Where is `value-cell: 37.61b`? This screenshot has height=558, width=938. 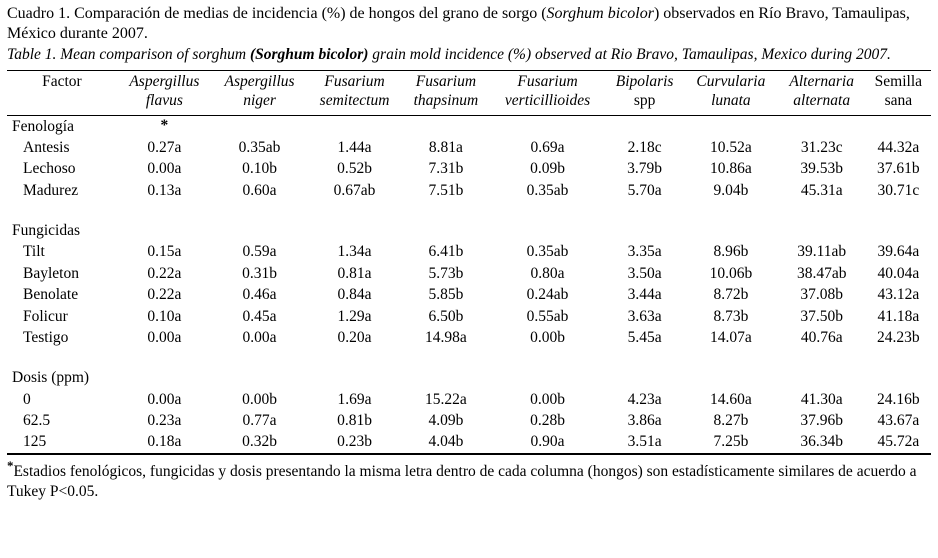
value-cell: 37.61b is located at coordinates (898, 169).